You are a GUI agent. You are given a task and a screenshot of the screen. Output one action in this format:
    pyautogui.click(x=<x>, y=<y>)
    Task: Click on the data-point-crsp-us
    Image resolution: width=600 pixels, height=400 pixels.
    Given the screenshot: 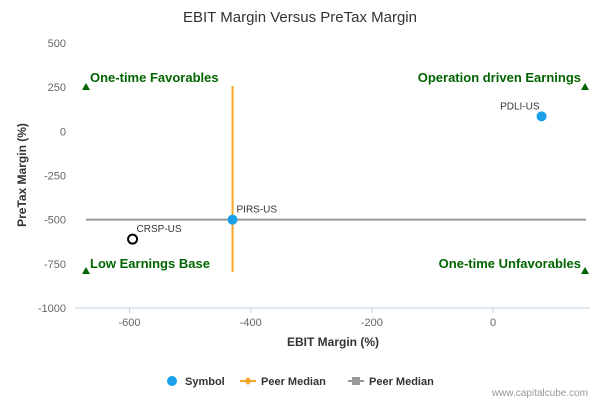 What is the action you would take?
    pyautogui.click(x=133, y=239)
    